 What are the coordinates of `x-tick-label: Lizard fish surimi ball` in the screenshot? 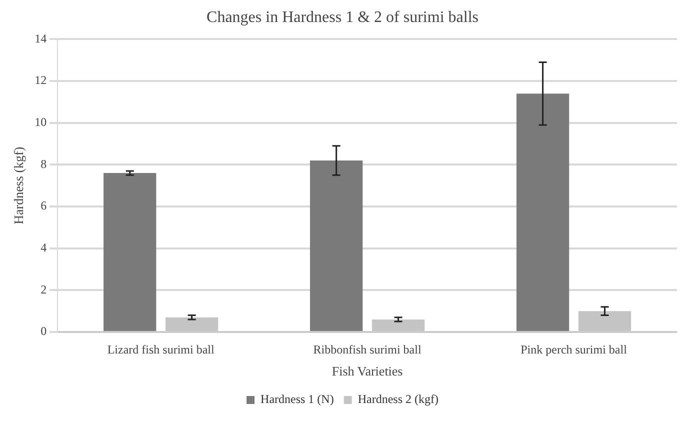 It's located at (161, 349).